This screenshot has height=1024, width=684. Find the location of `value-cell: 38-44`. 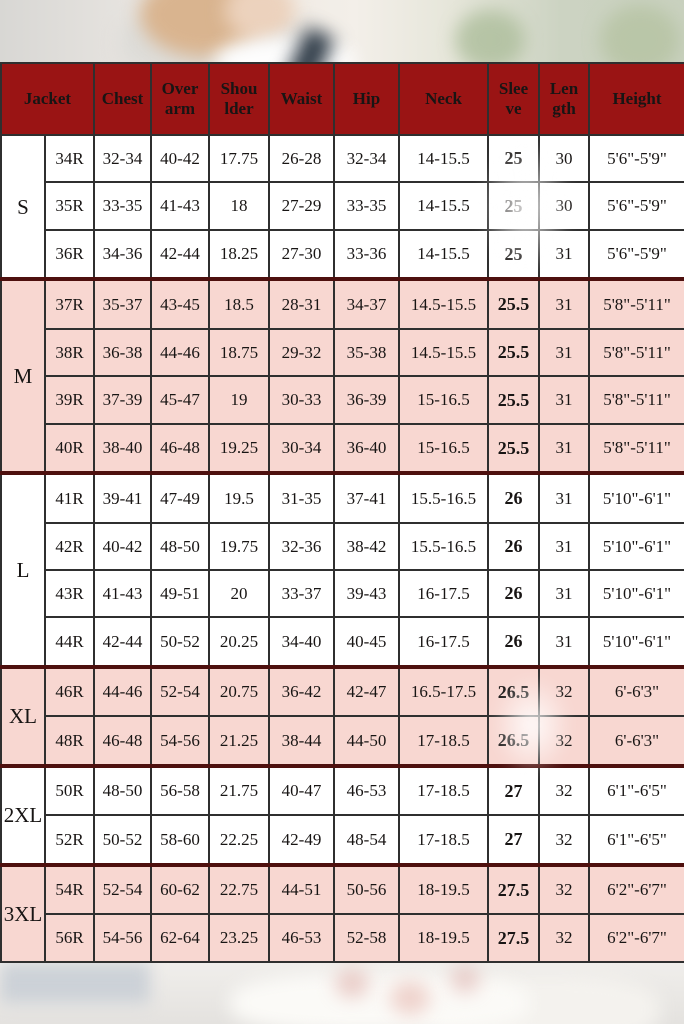

value-cell: 38-44 is located at coordinates (301, 741).